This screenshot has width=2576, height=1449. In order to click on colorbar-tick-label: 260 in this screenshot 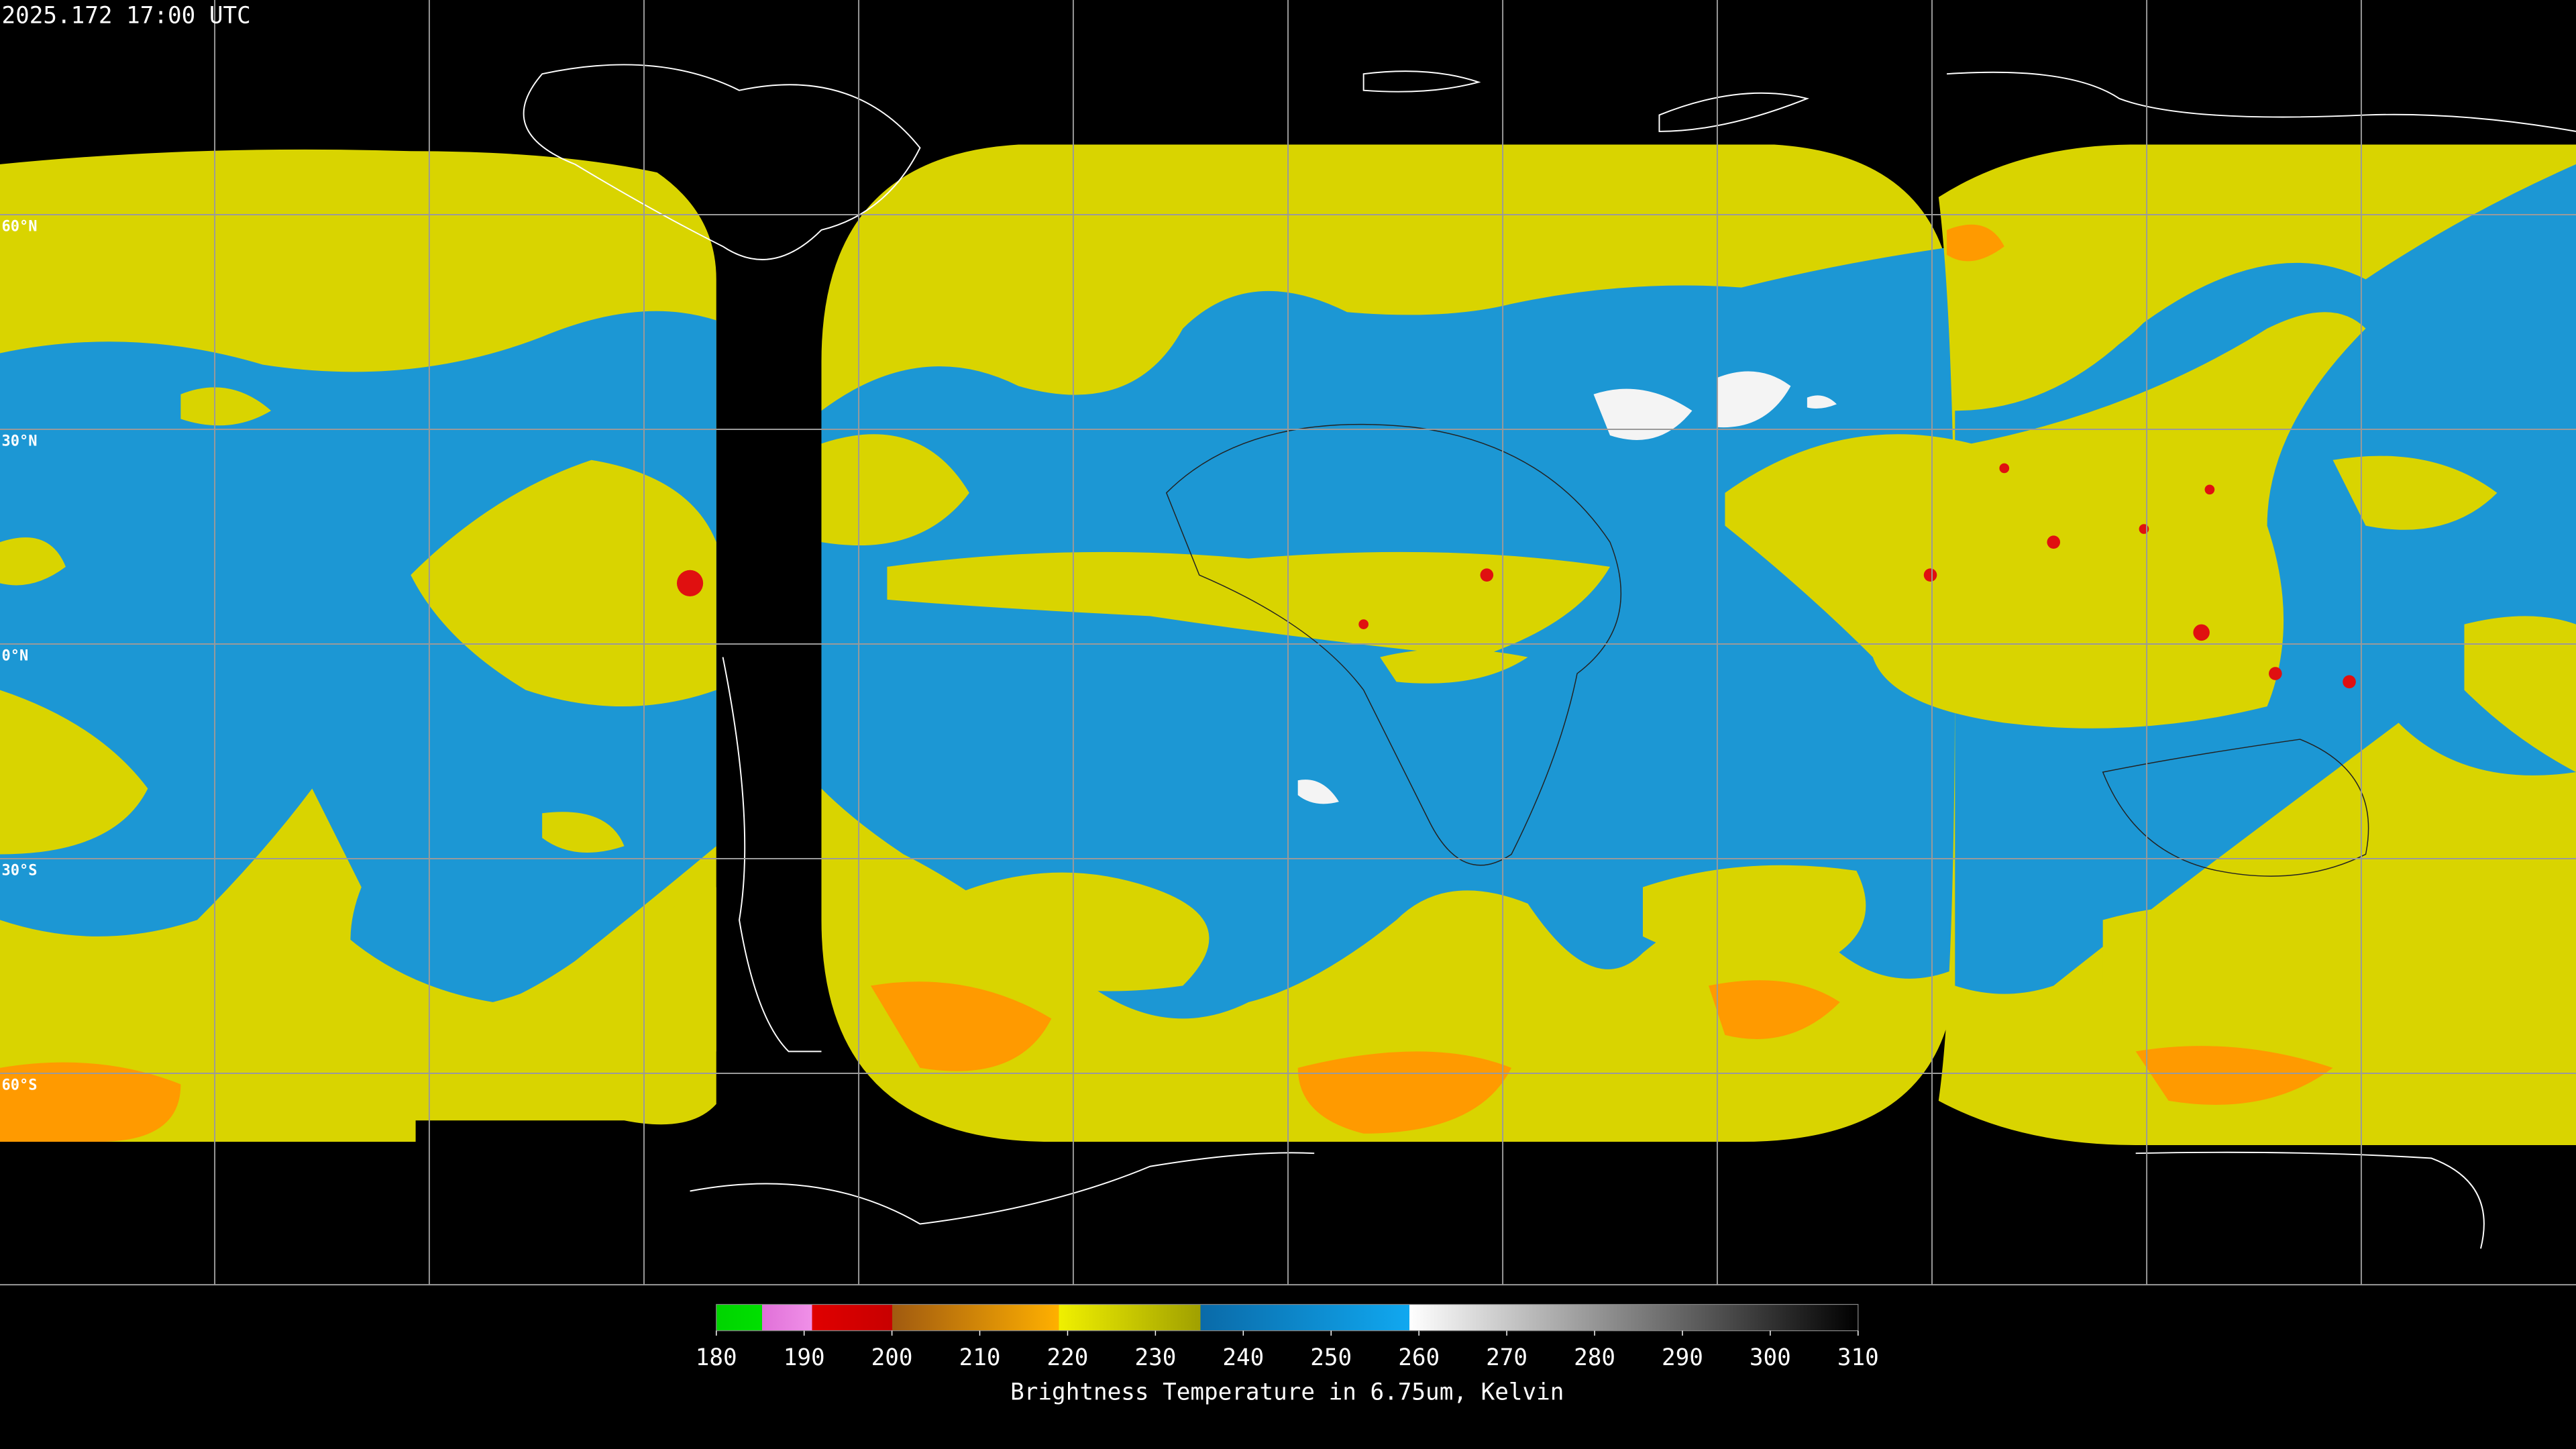, I will do `click(1419, 1357)`.